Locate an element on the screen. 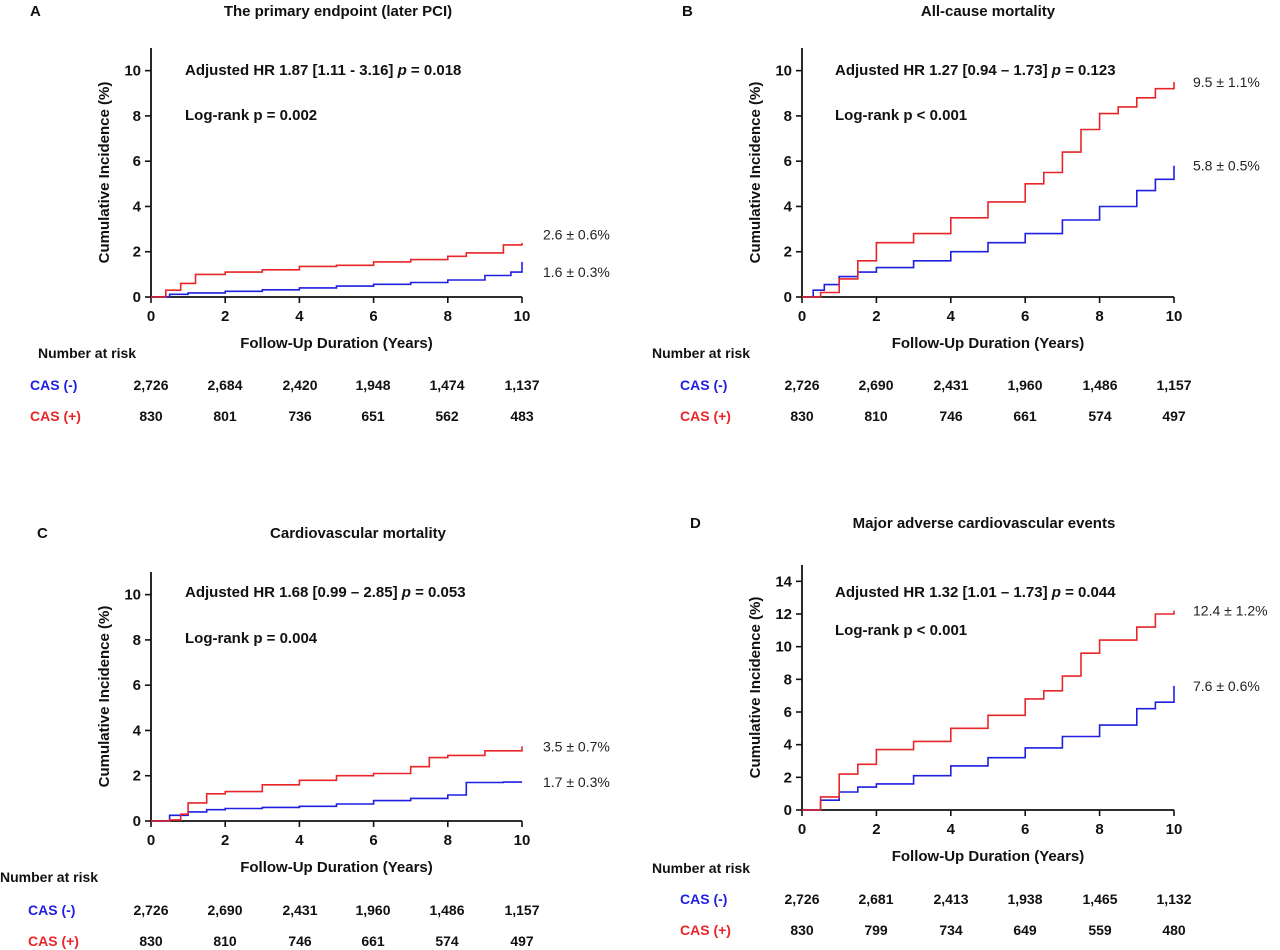 This screenshot has height=950, width=1280. y-tick-label: 14 is located at coordinates (783, 581).